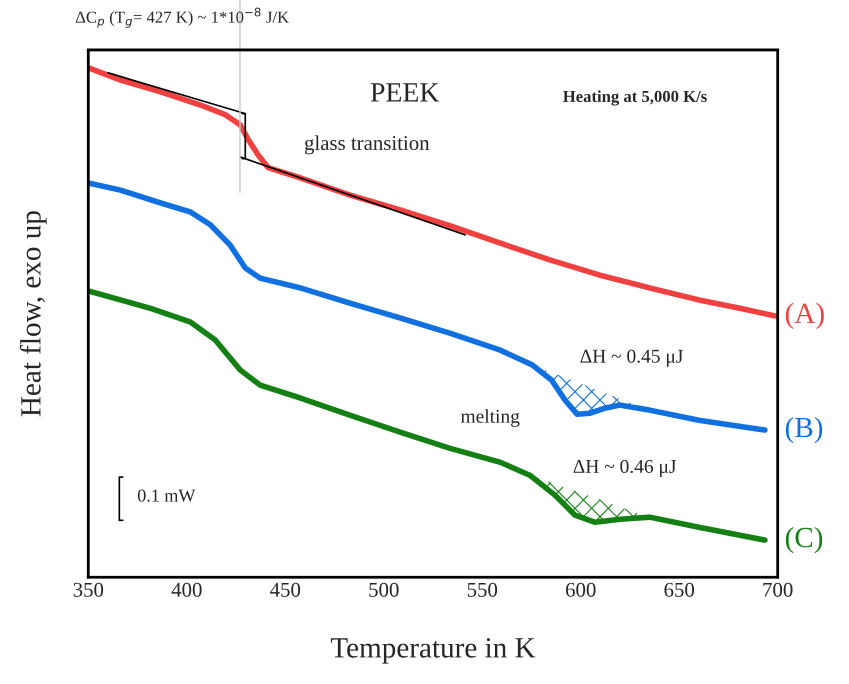 The width and height of the screenshot is (849, 684). I want to click on annotation: Heating at 5,000 K/s, so click(635, 98).